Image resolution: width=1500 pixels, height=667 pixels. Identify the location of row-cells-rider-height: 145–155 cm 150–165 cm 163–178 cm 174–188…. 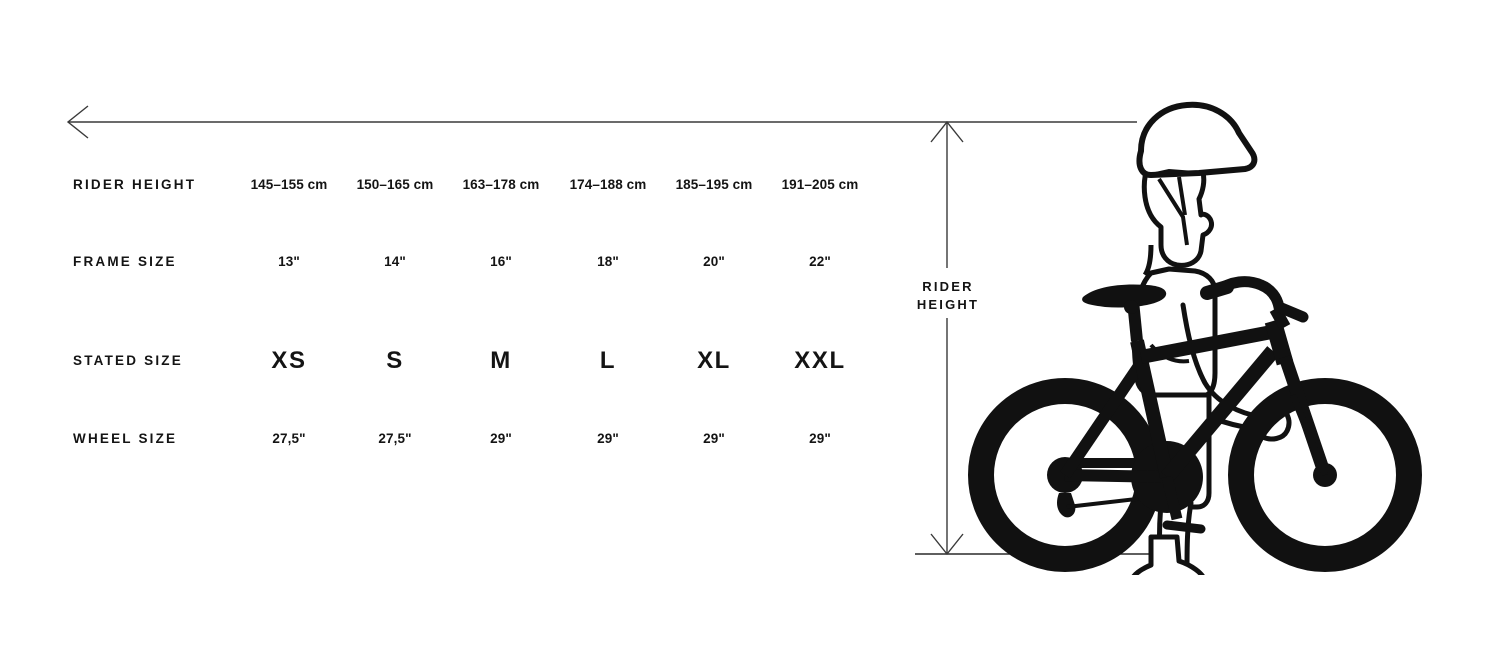
(556, 185).